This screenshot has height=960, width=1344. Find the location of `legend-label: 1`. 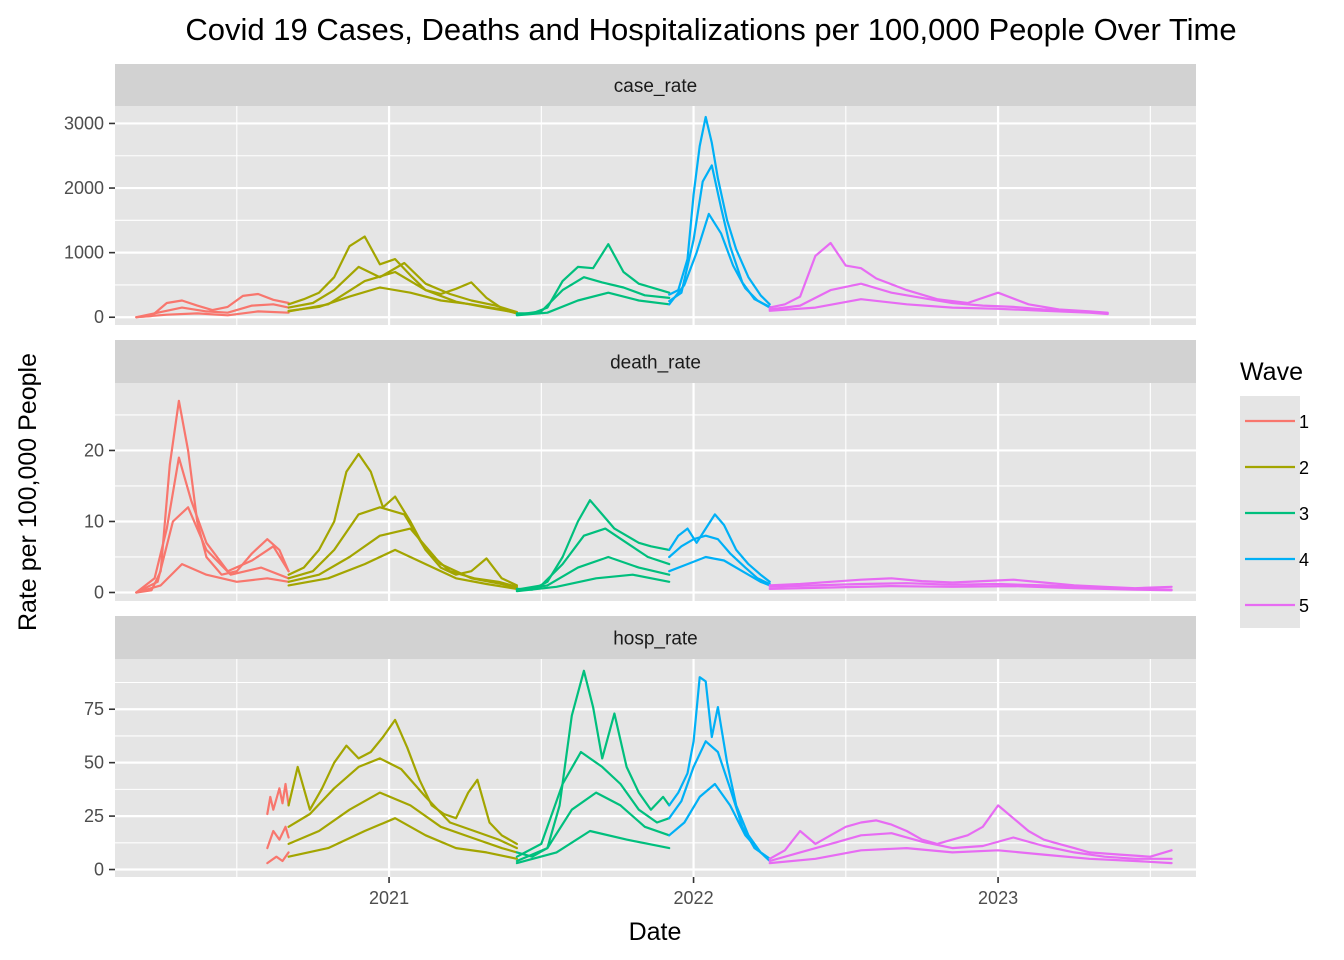

legend-label: 1 is located at coordinates (1304, 422).